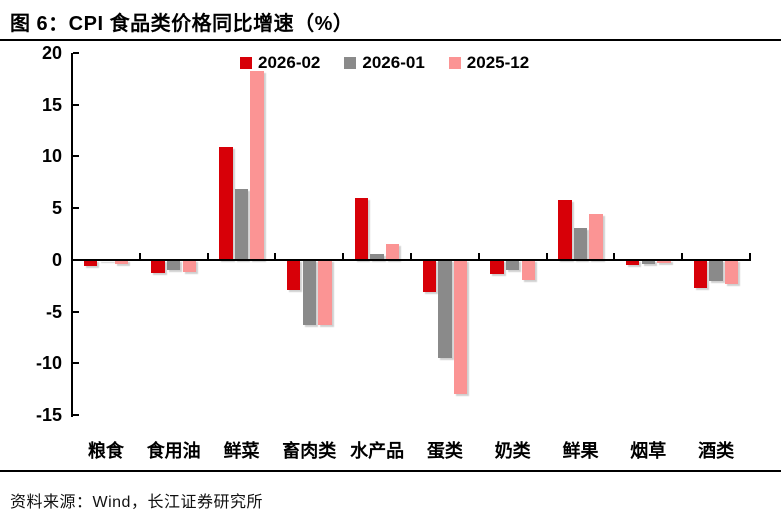  I want to click on chart-legend: 2026-02 2026-01 2025-12, so click(384, 62).